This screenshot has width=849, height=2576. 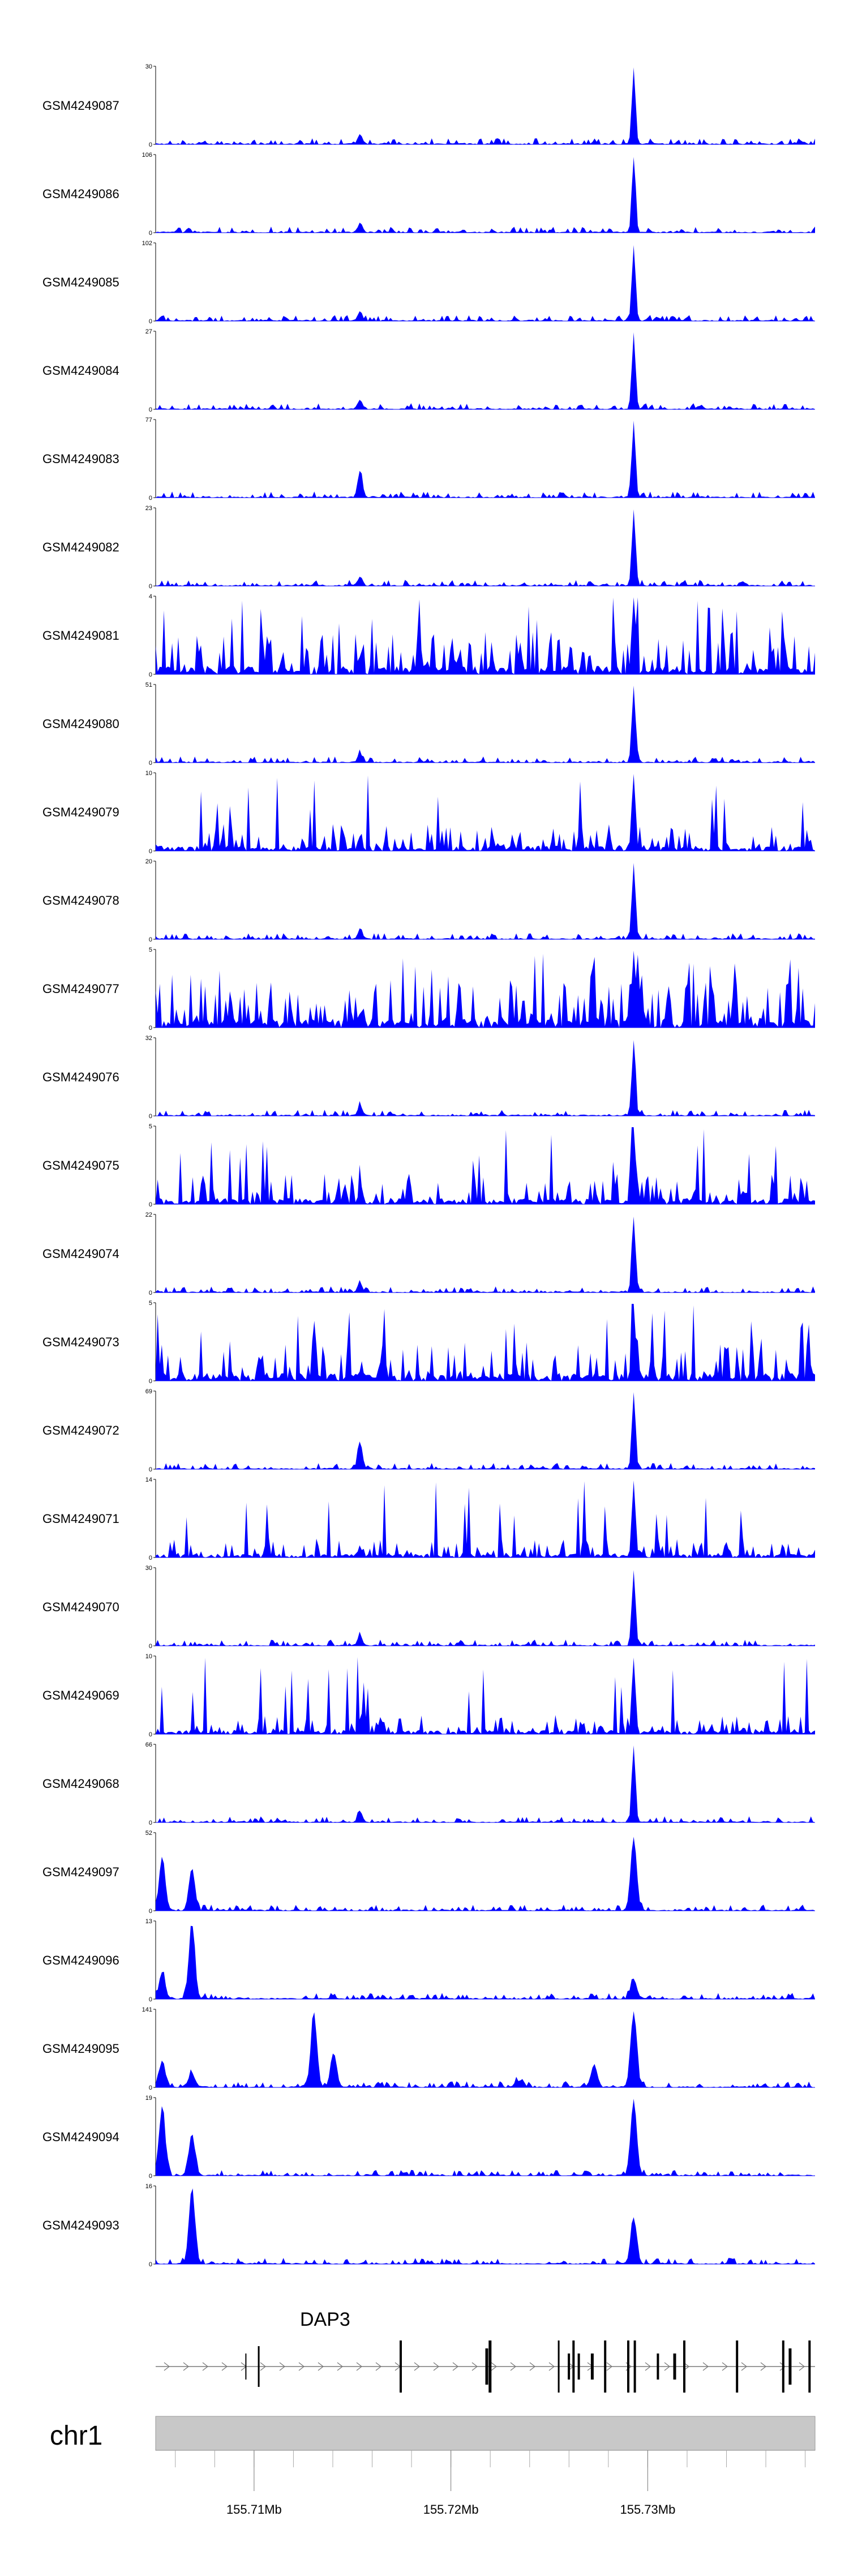 What do you see at coordinates (325, 2319) in the screenshot?
I see `gene-name-label: DAP3` at bounding box center [325, 2319].